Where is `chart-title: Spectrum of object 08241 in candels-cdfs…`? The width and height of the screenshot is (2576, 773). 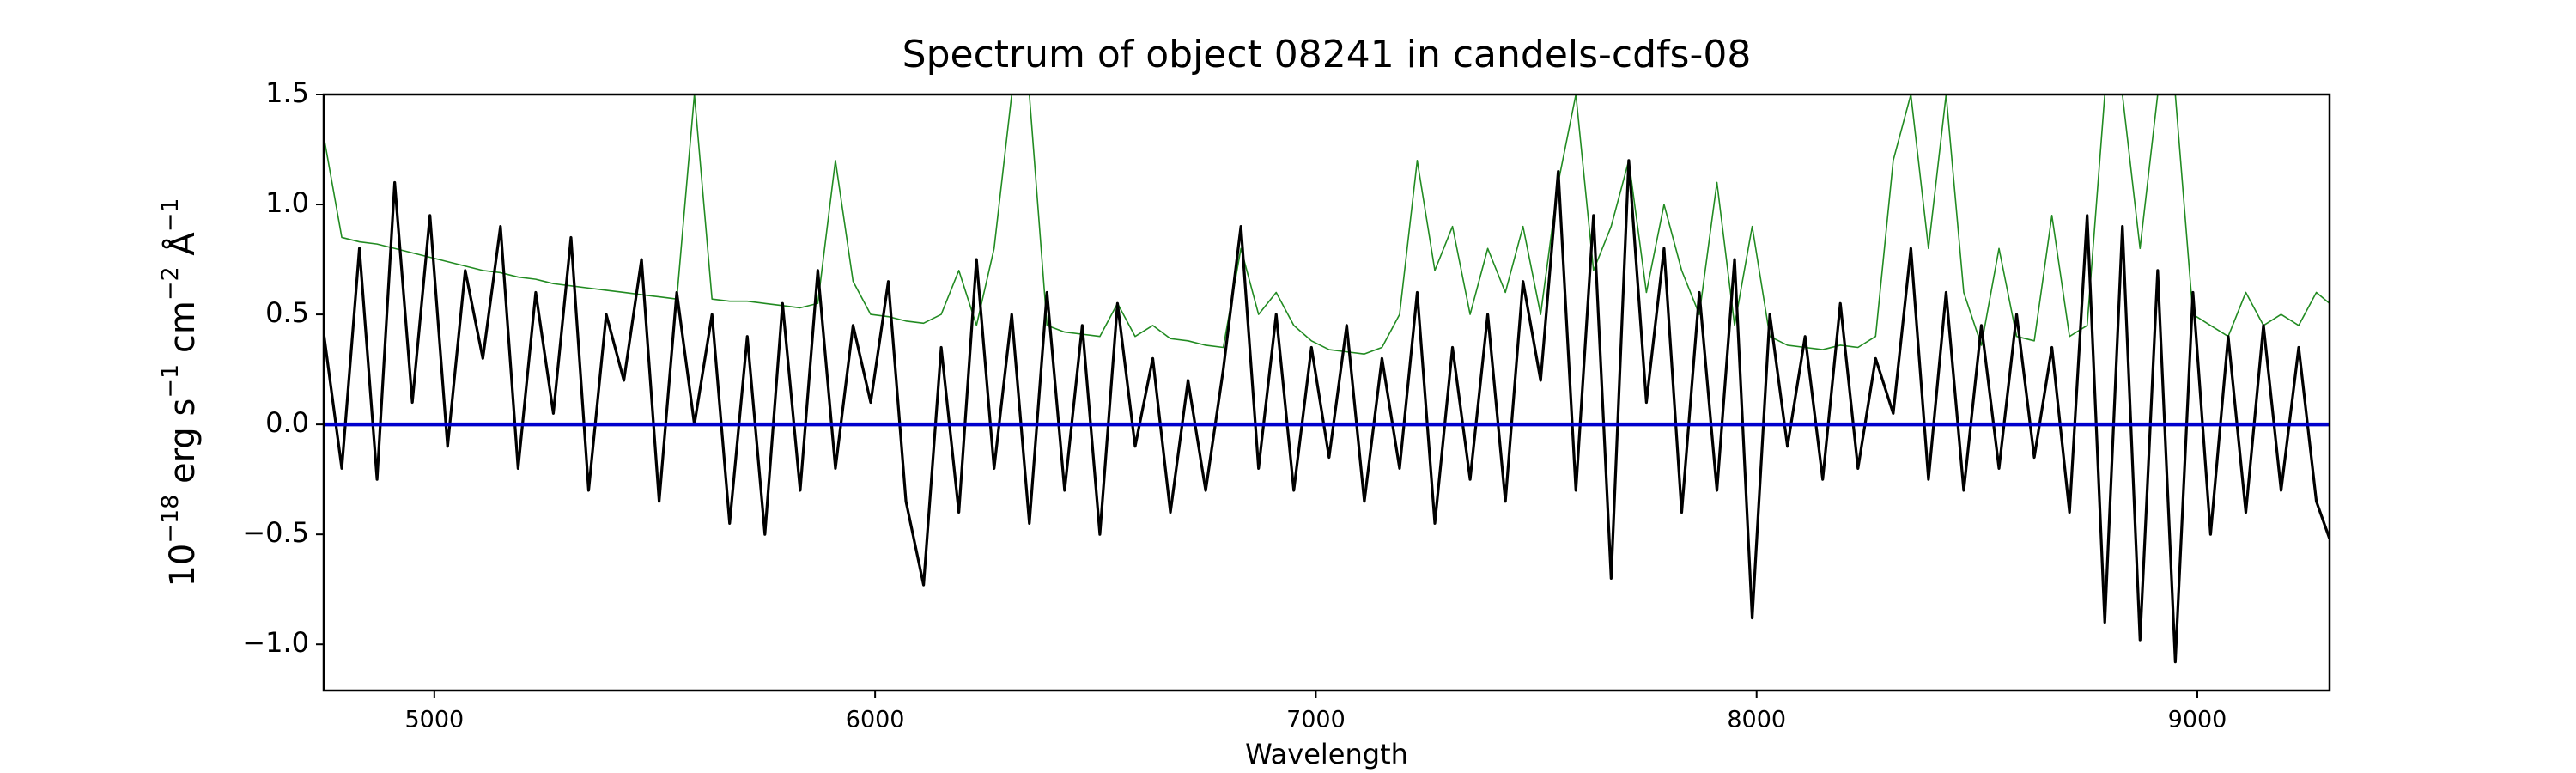
chart-title: Spectrum of object 08241 in candels-cdfs… is located at coordinates (1327, 55).